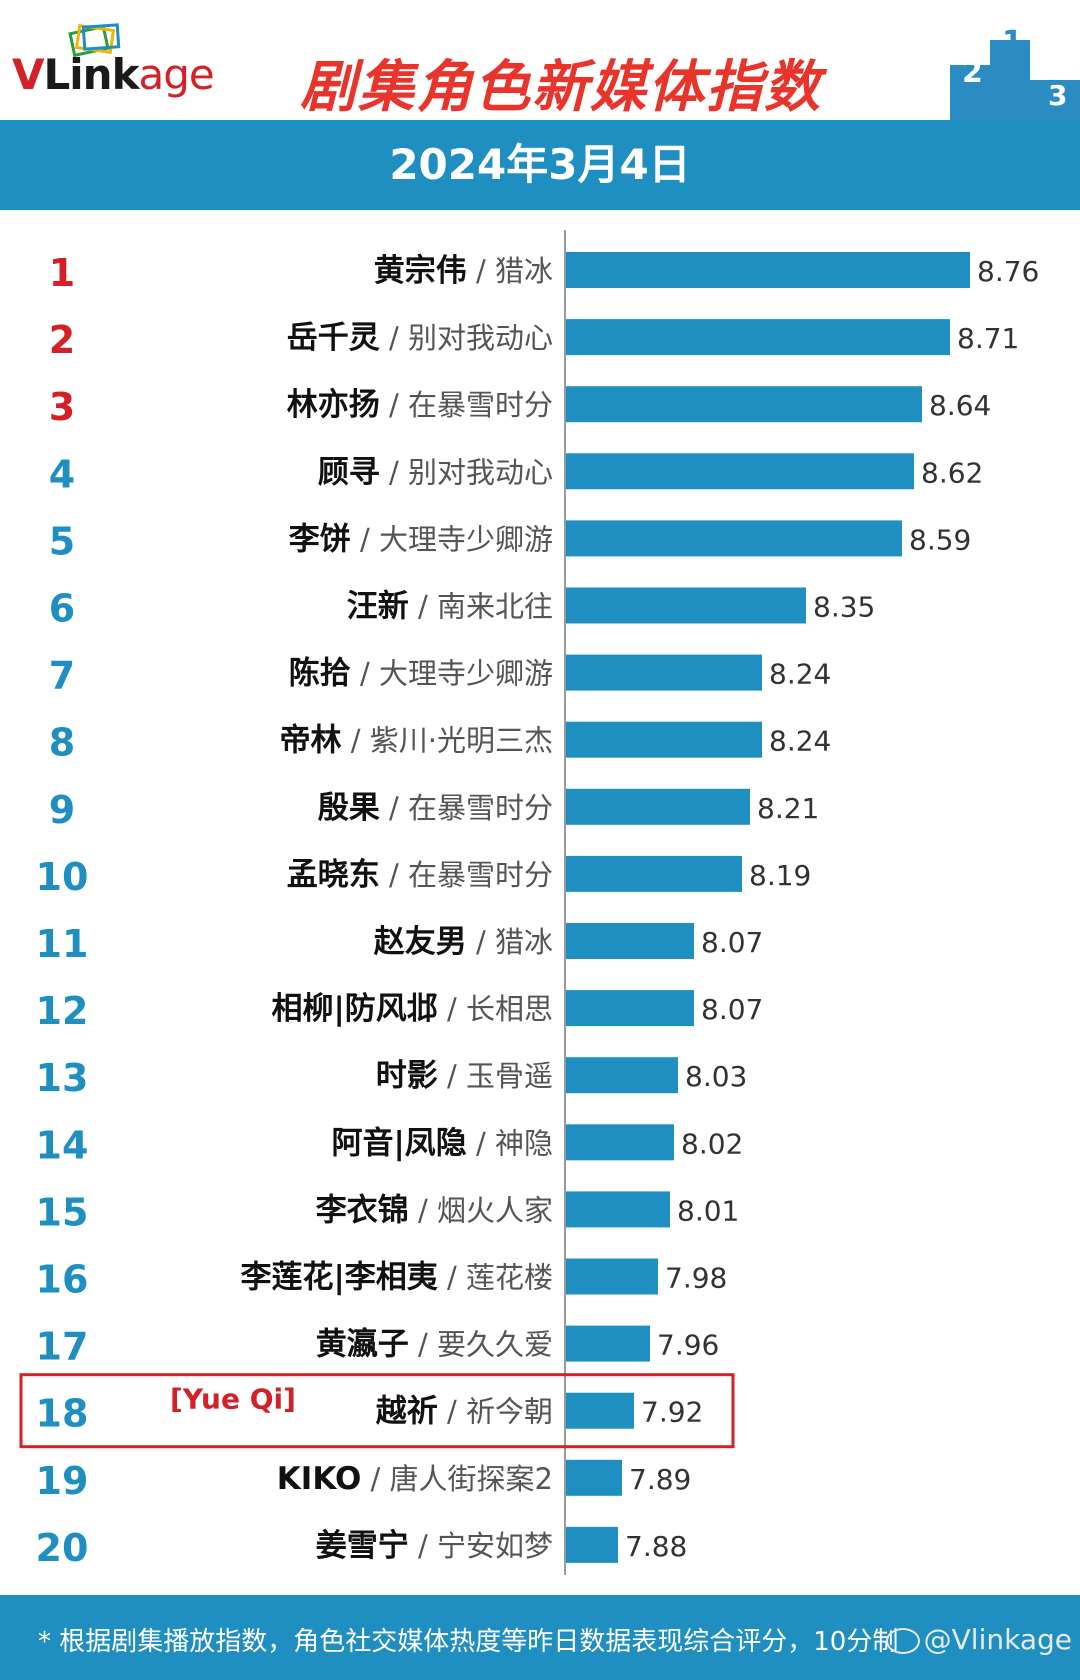 The image size is (1080, 1680). Describe the element at coordinates (495, 1076) in the screenshot. I see `drama-name: / 玉骨遥` at that location.